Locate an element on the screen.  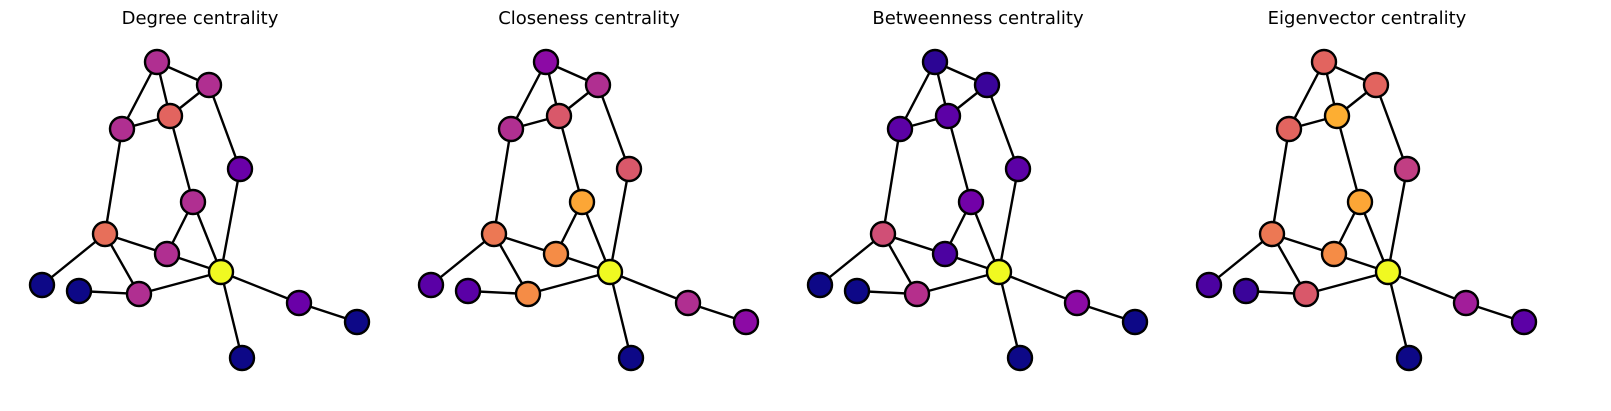
panel-title-degree: Degree centrality is located at coordinates (200, 18).